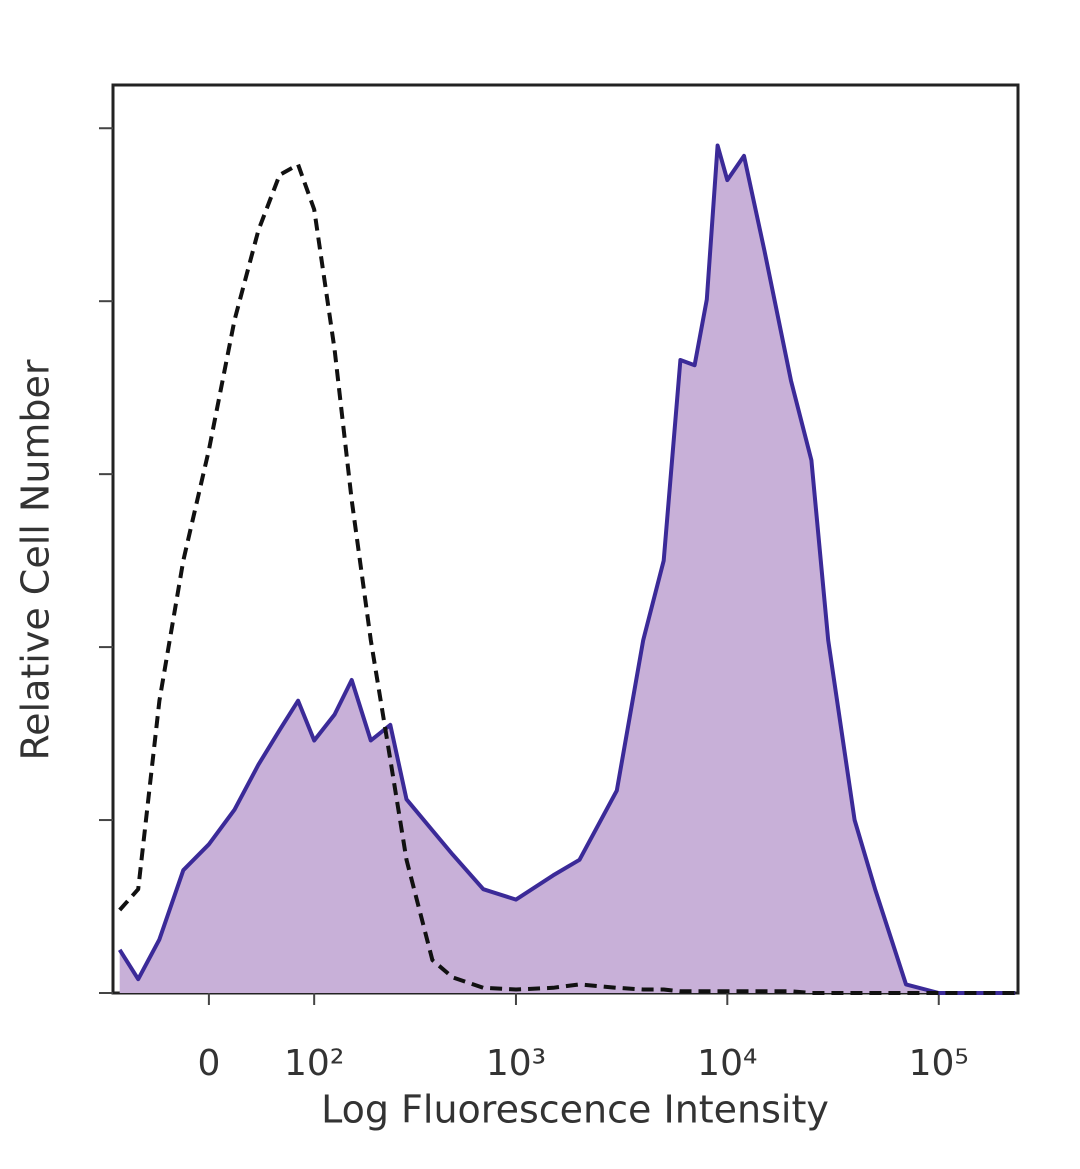 The height and width of the screenshot is (1169, 1080). Describe the element at coordinates (727, 1063) in the screenshot. I see `x-tick-label: 10⁴` at that location.